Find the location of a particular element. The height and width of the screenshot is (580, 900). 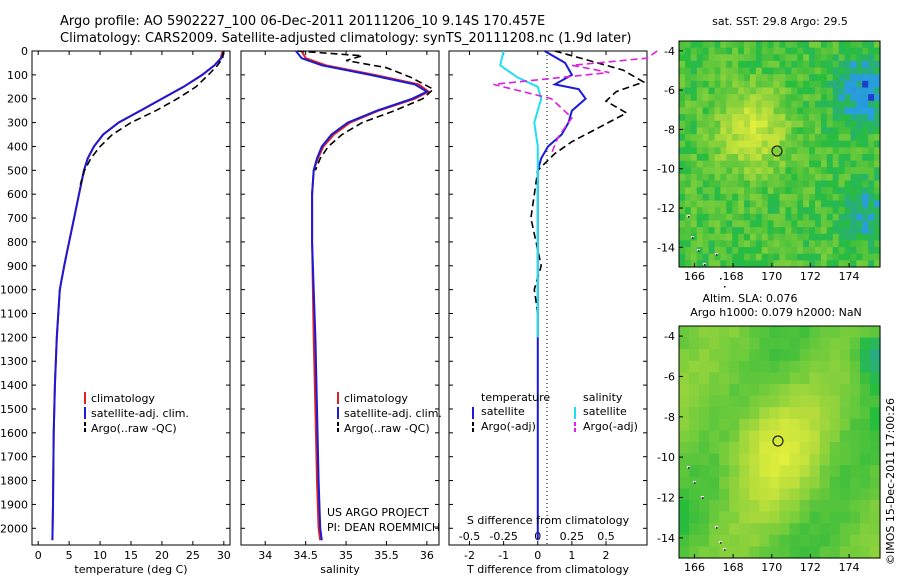

x-tick-label: 34.5 is located at coordinates (305, 555).